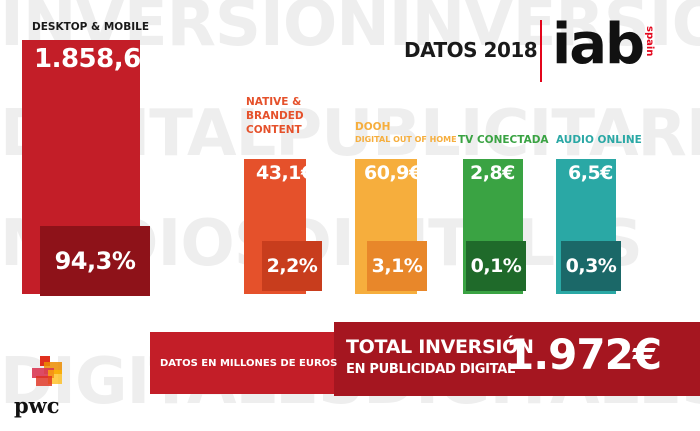 The image size is (700, 431). Describe the element at coordinates (37, 405) in the screenshot. I see `pwc-logo-text: pwc` at that location.